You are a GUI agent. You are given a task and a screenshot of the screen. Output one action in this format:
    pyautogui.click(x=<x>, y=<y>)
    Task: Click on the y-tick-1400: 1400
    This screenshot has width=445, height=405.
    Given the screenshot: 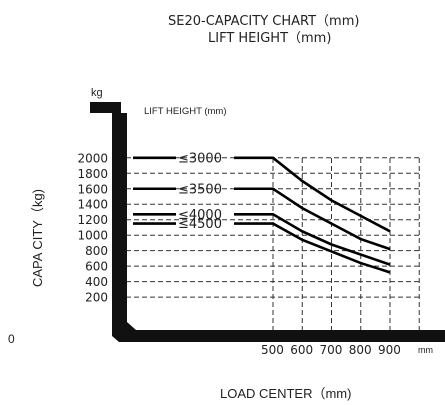 What is the action you would take?
    pyautogui.click(x=92, y=205)
    